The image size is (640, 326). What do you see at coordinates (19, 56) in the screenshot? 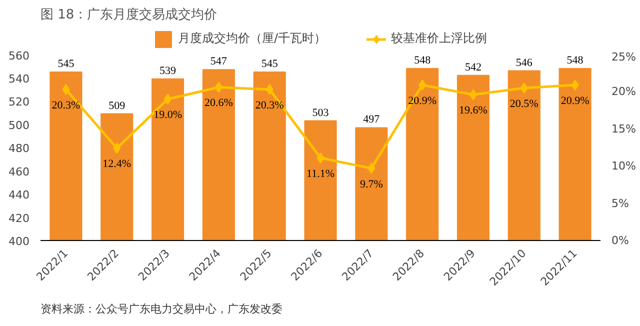
I see `y-tick-label: 560` at bounding box center [19, 56].